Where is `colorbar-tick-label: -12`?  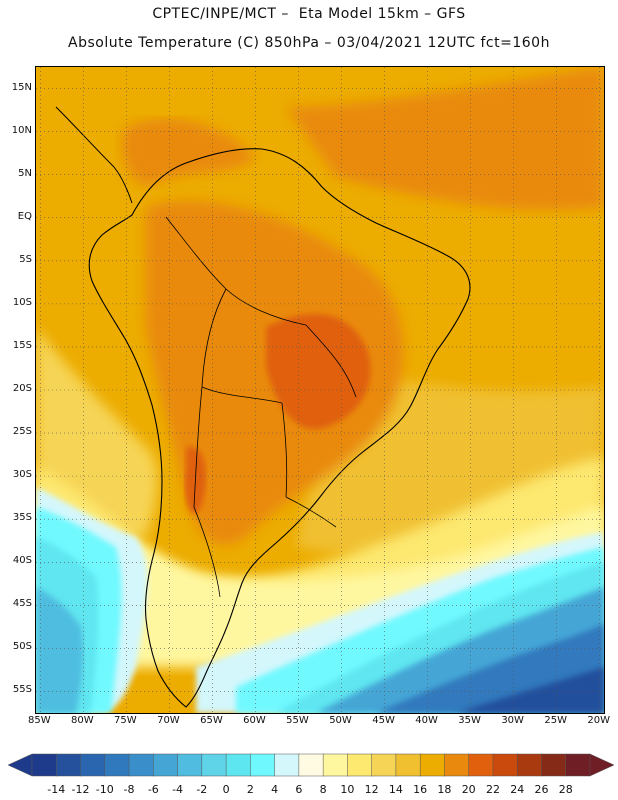 colorbar-tick-label: -12 is located at coordinates (80, 789).